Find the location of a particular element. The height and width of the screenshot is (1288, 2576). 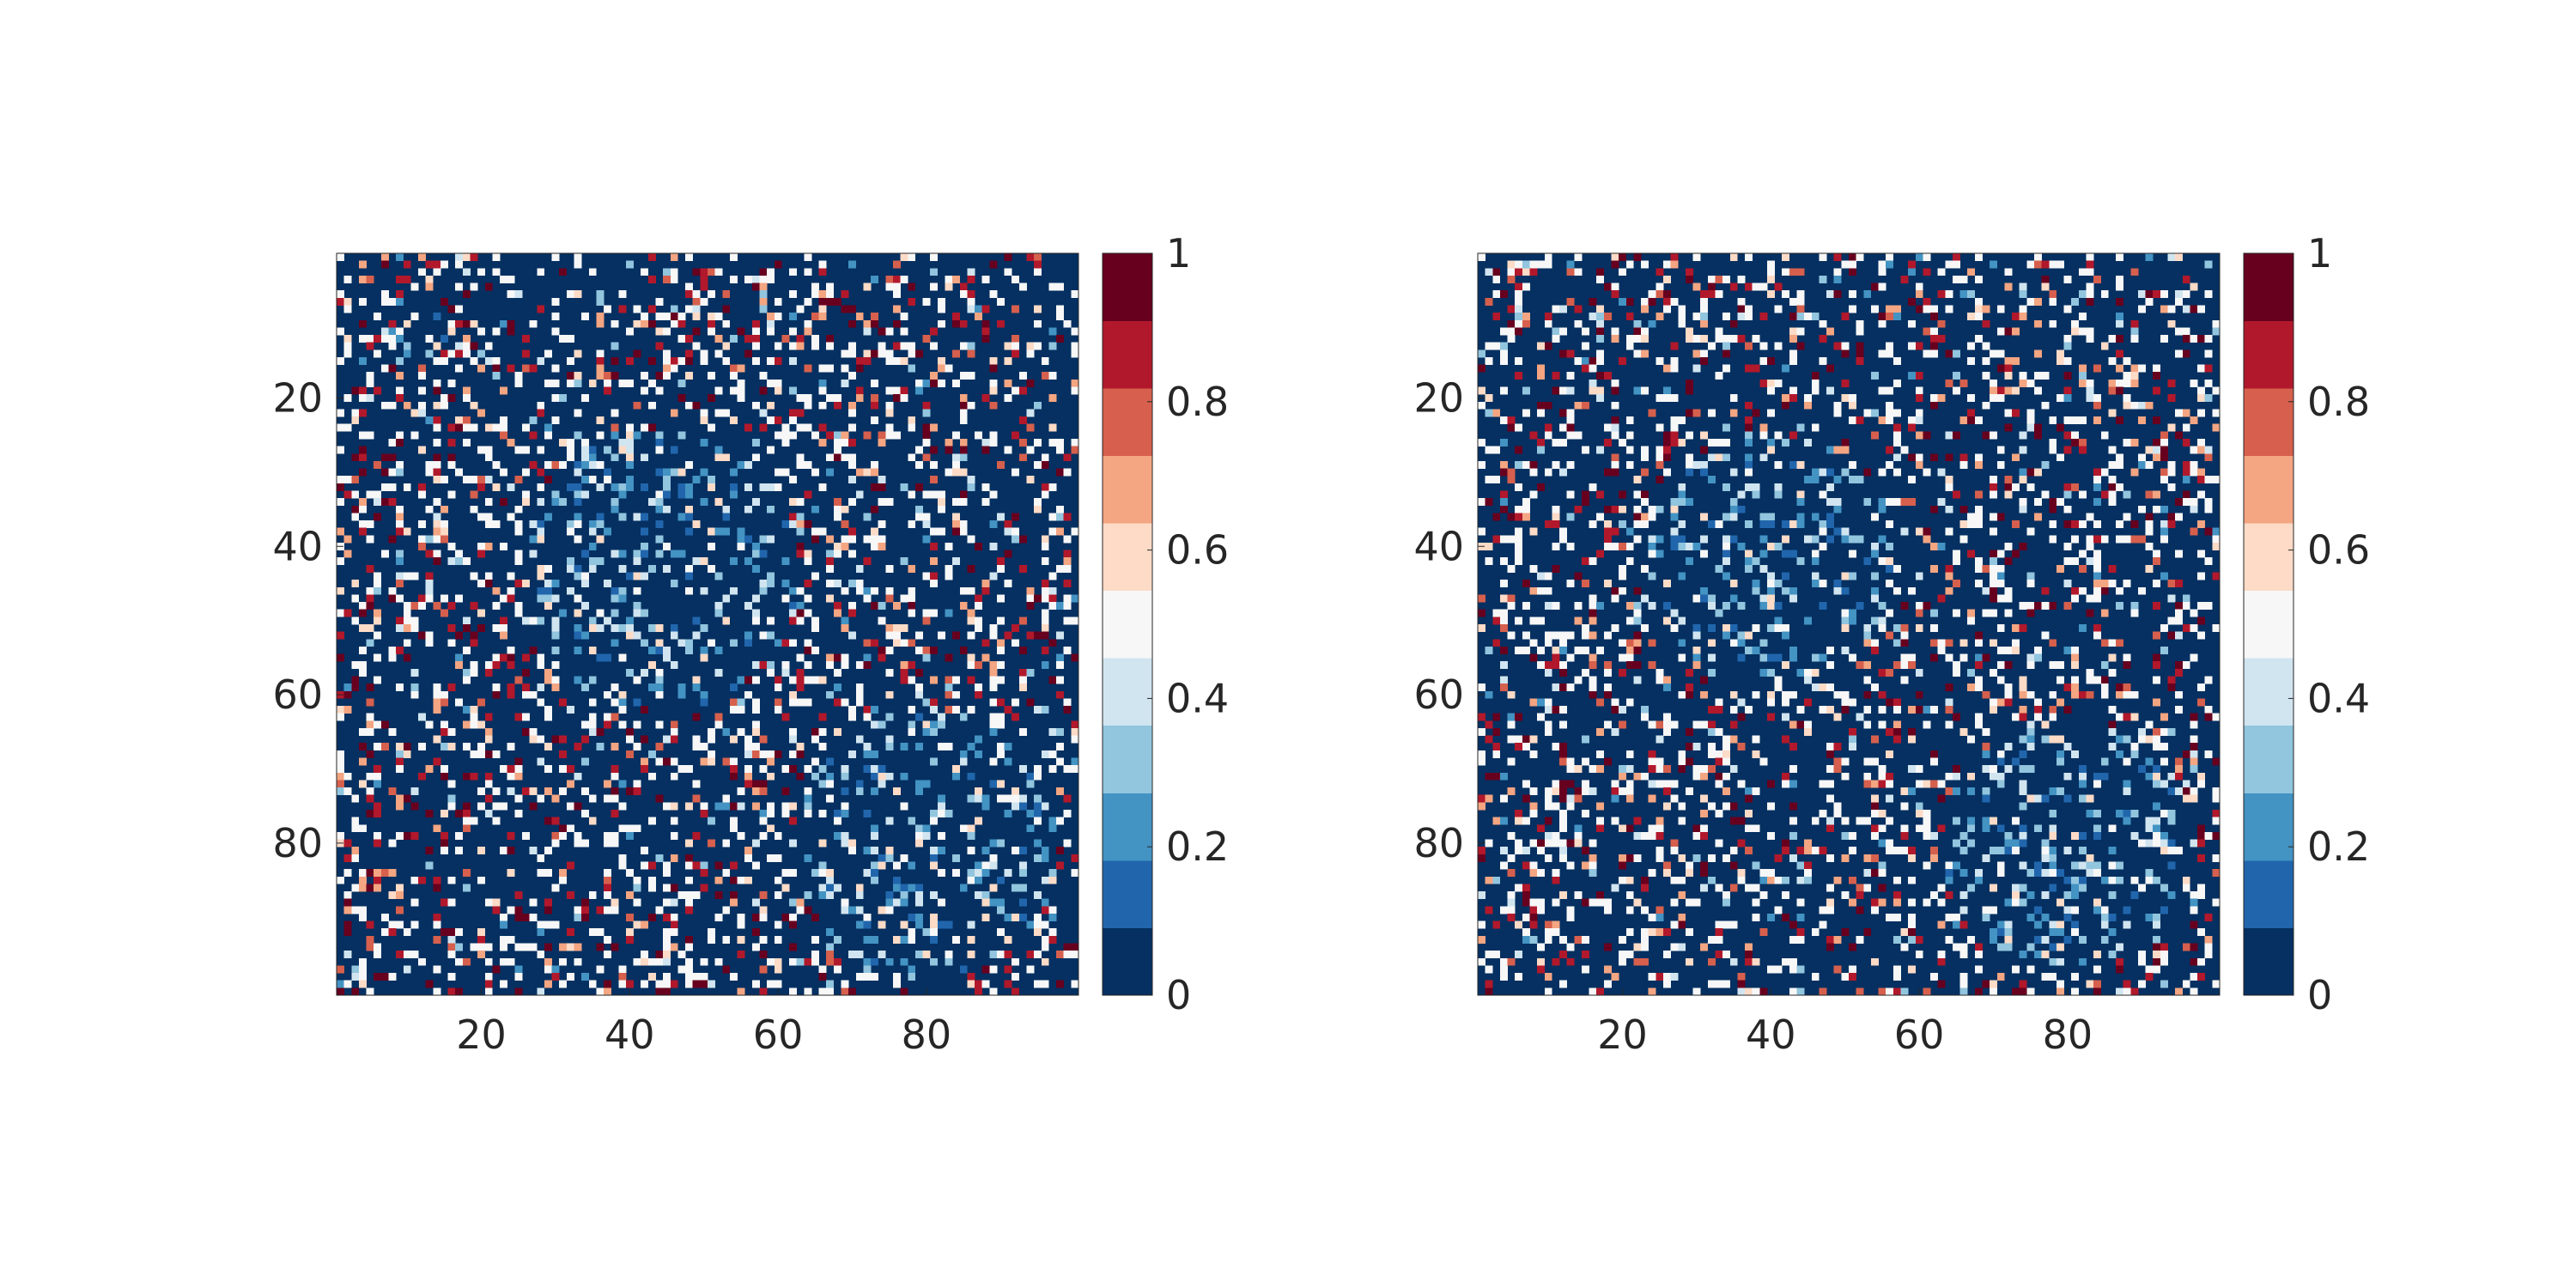

colorbar-segment is located at coordinates (1127, 490).